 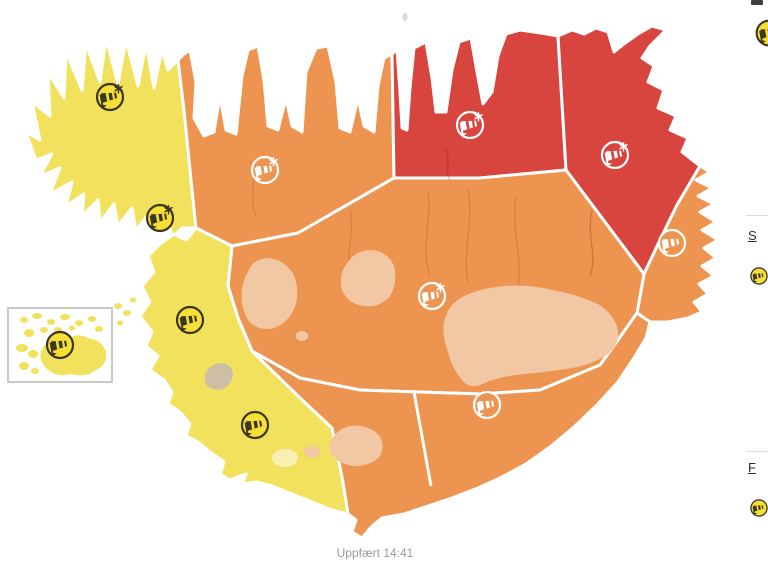 What do you see at coordinates (752, 235) in the screenshot?
I see `warning-list-heading: S` at bounding box center [752, 235].